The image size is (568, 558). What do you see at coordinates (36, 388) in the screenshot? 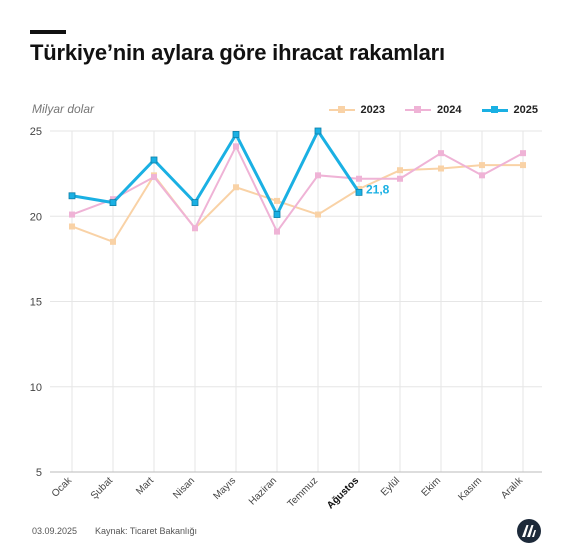
I see `y-tick-label: 10` at bounding box center [36, 388].